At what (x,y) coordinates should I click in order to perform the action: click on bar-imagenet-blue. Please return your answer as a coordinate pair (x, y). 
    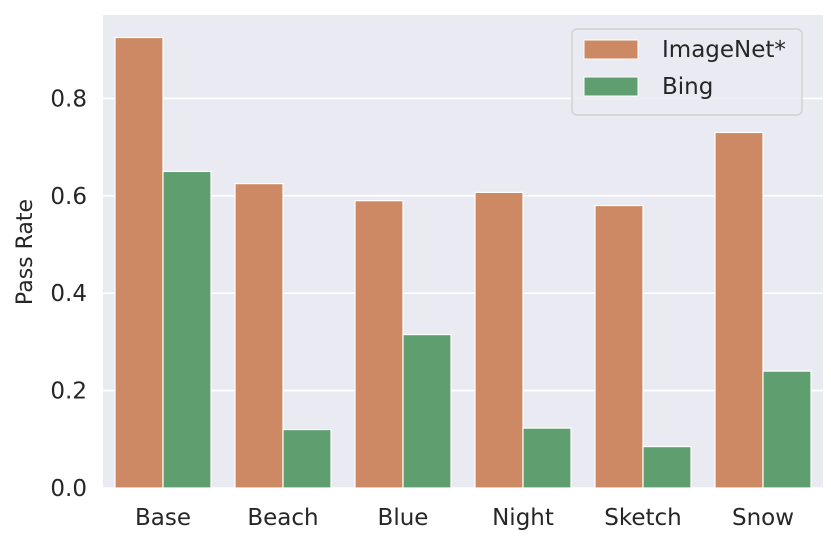
    Looking at the image, I should click on (379, 344).